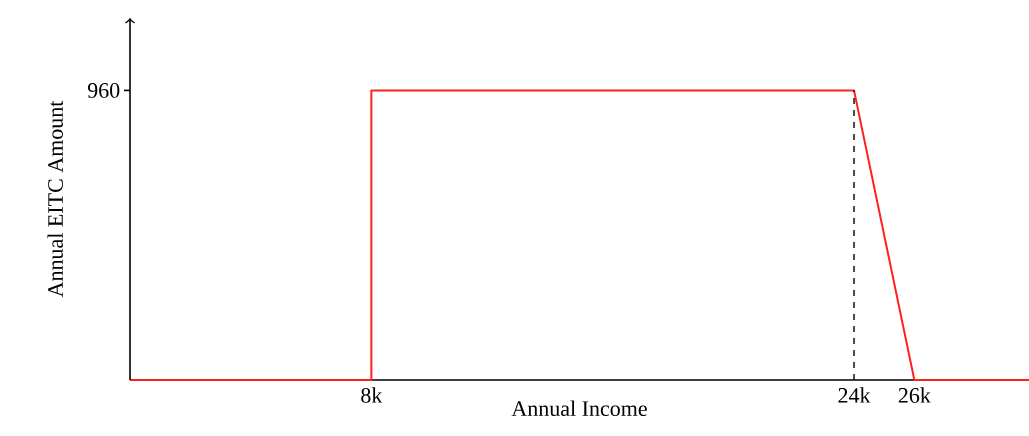  What do you see at coordinates (55, 199) in the screenshot?
I see `y-axis-title: Annual EITC Amount` at bounding box center [55, 199].